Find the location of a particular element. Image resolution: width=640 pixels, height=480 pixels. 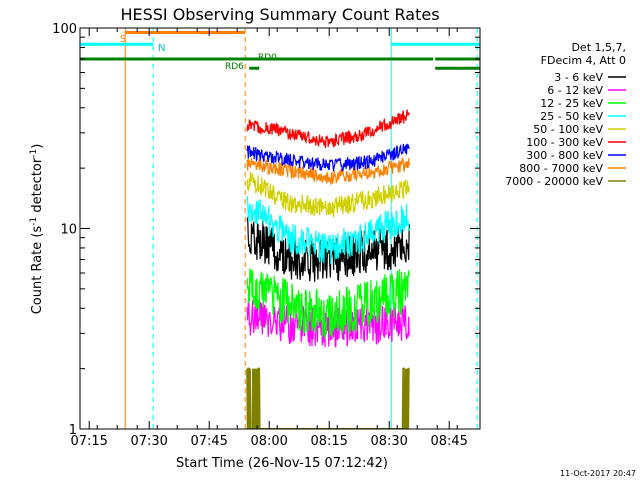

x-tick-label-6: 08:45 is located at coordinates (448, 441).